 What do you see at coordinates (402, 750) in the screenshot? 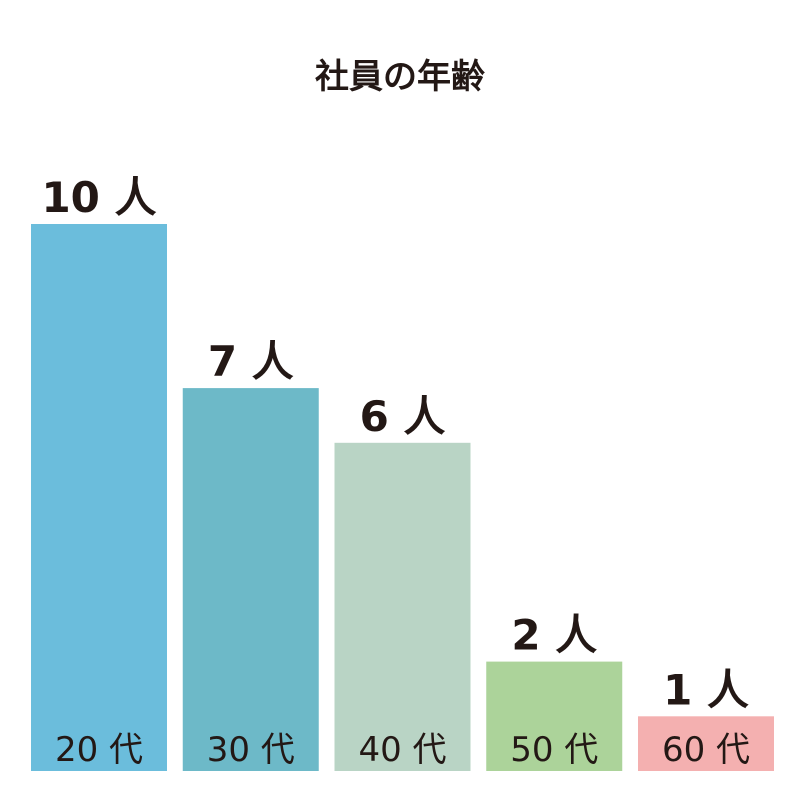
I see `category-label: 40 代` at bounding box center [402, 750].